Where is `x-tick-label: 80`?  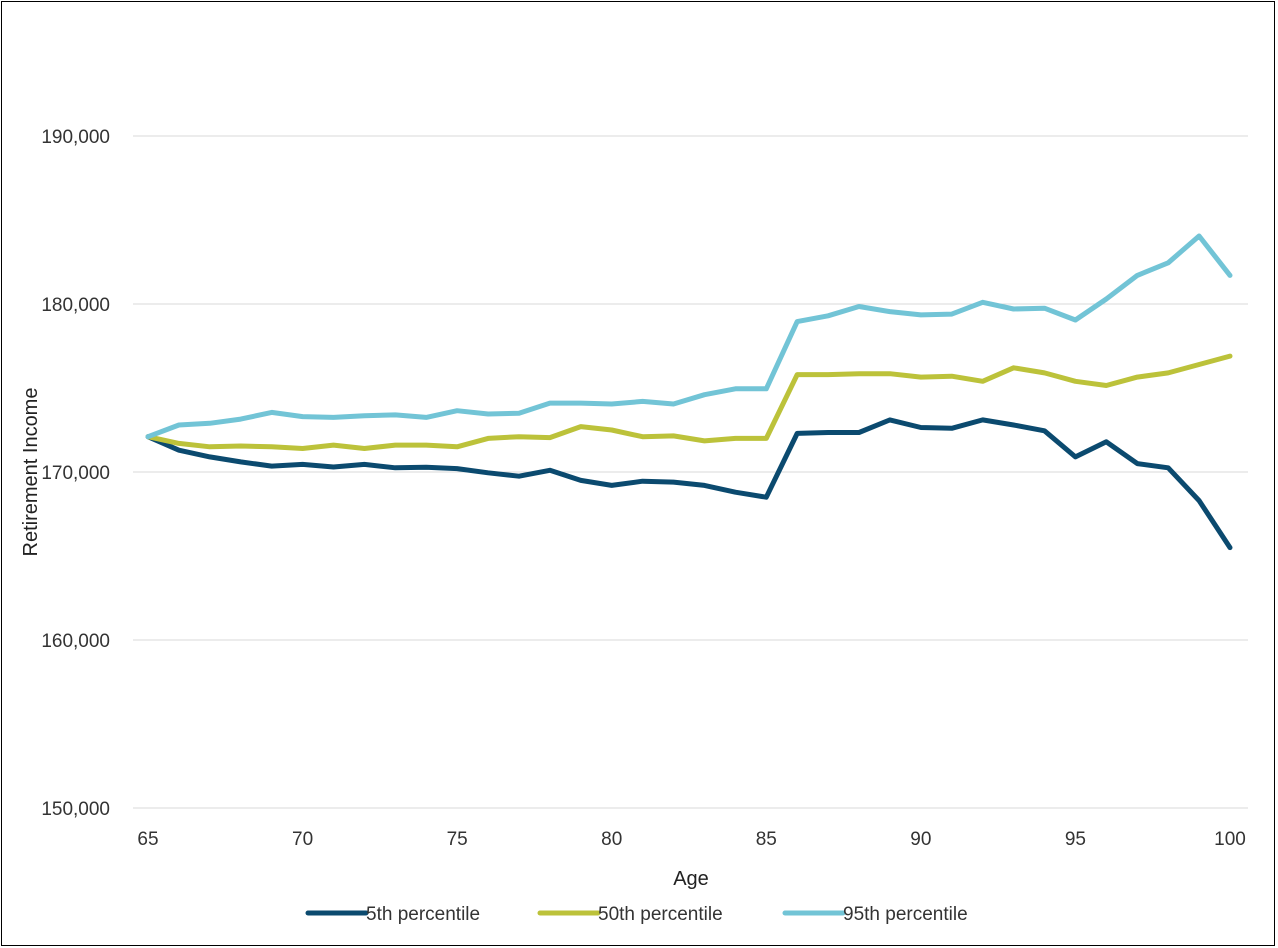
x-tick-label: 80 is located at coordinates (611, 839).